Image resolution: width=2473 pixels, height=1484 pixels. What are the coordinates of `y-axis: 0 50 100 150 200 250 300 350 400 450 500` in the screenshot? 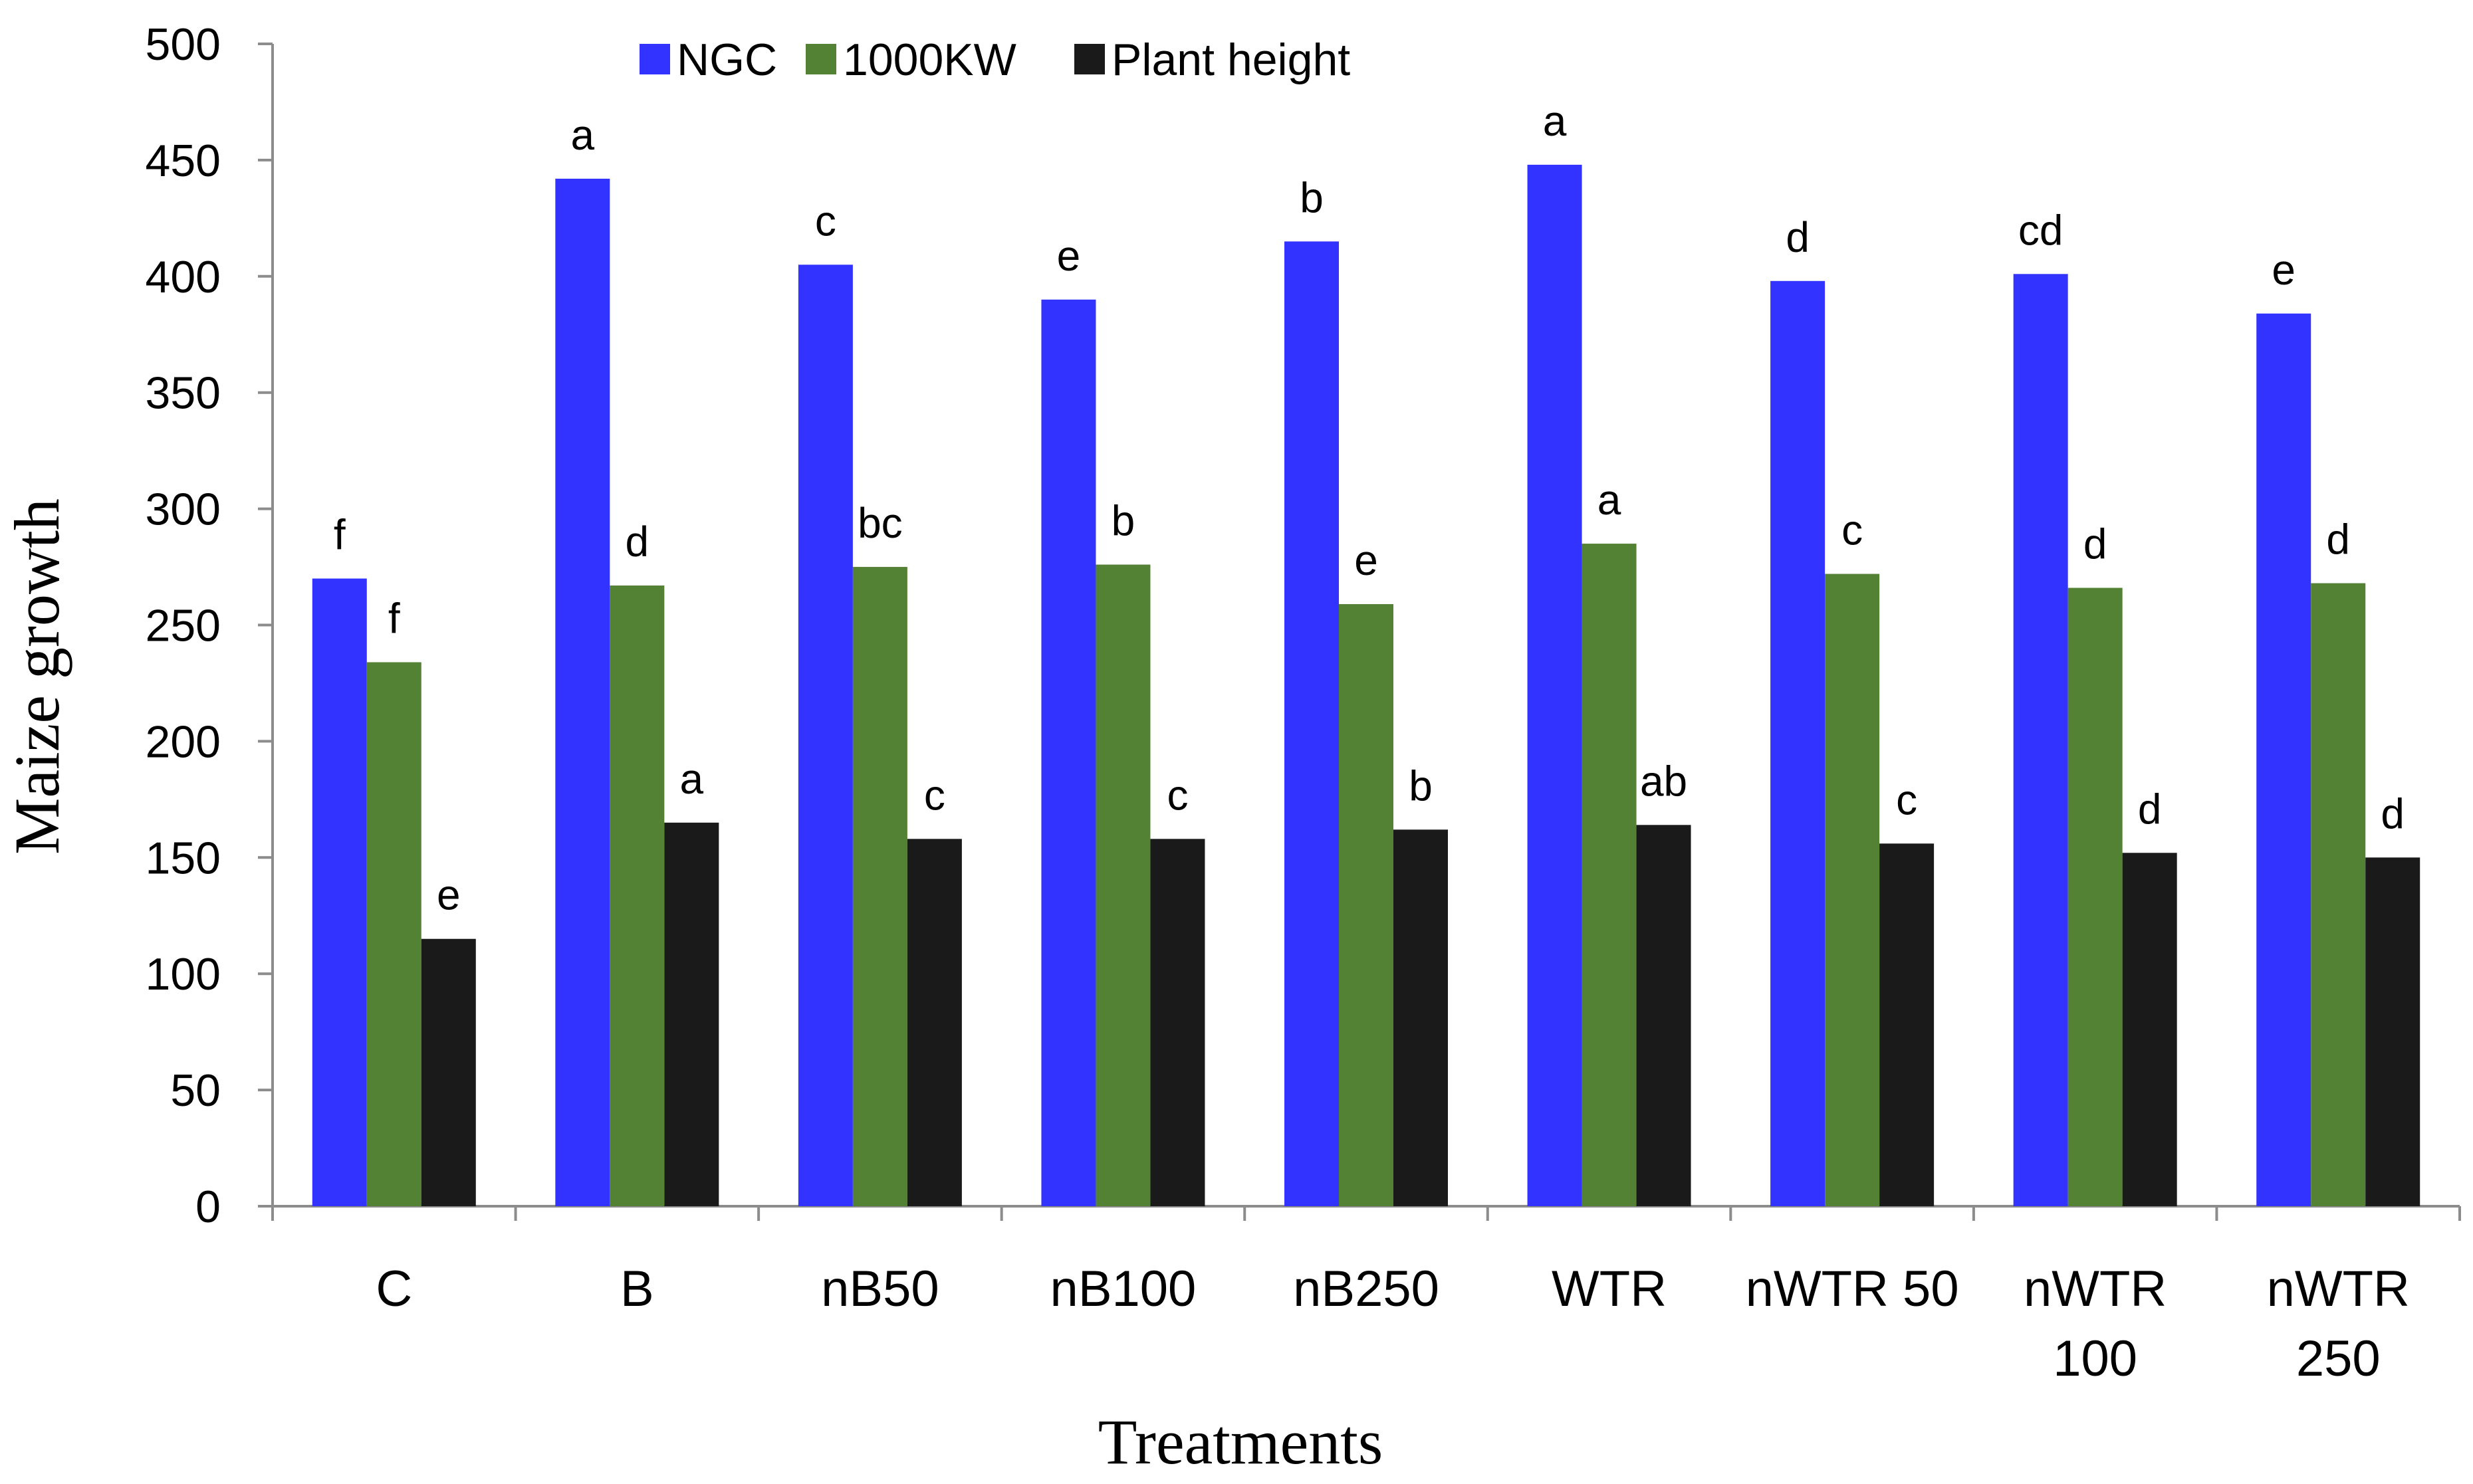 It's located at (210, 625).